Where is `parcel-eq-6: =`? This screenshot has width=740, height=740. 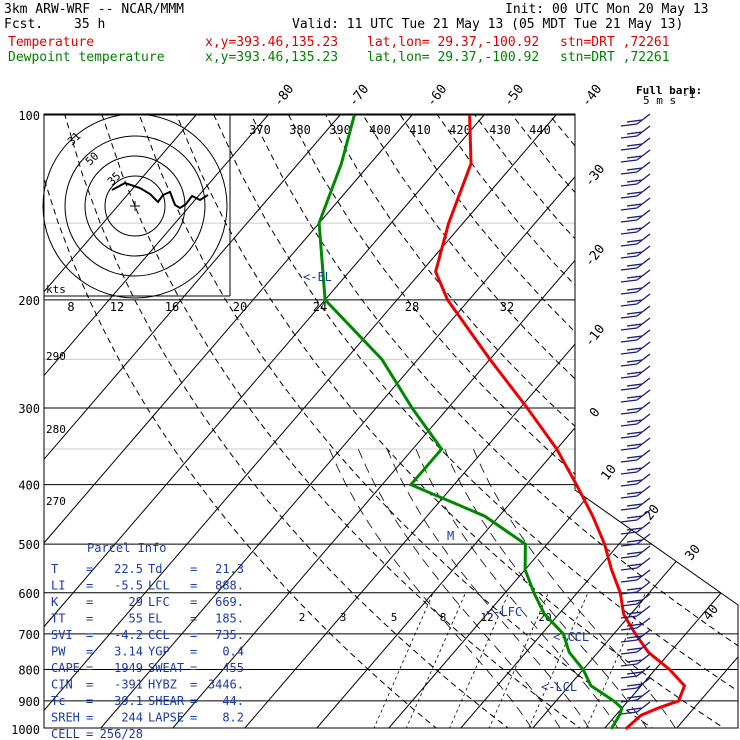 parcel-eq-6: = is located at coordinates (89, 668).